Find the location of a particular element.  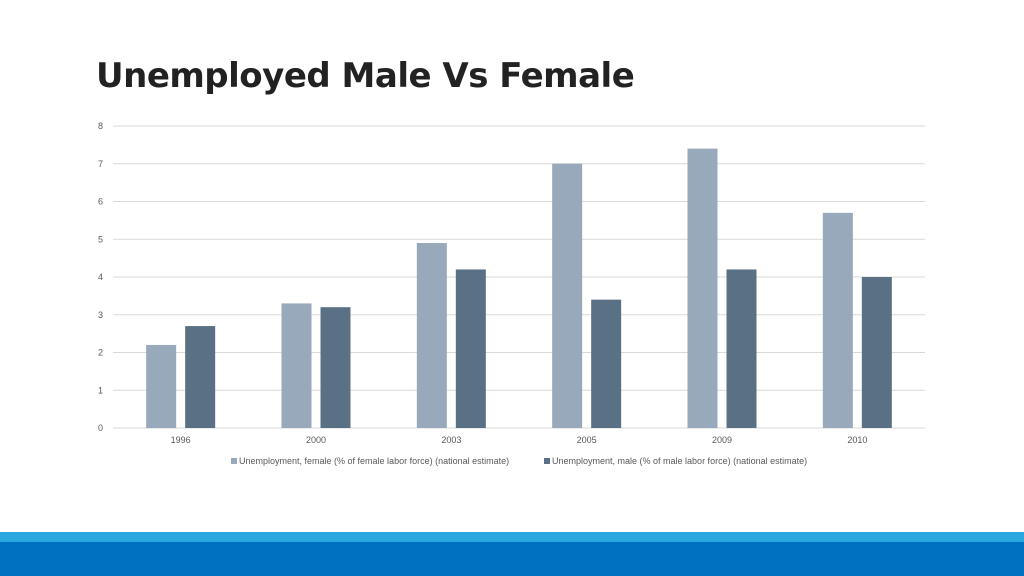

x-tick-label: 2003 is located at coordinates (451, 440).